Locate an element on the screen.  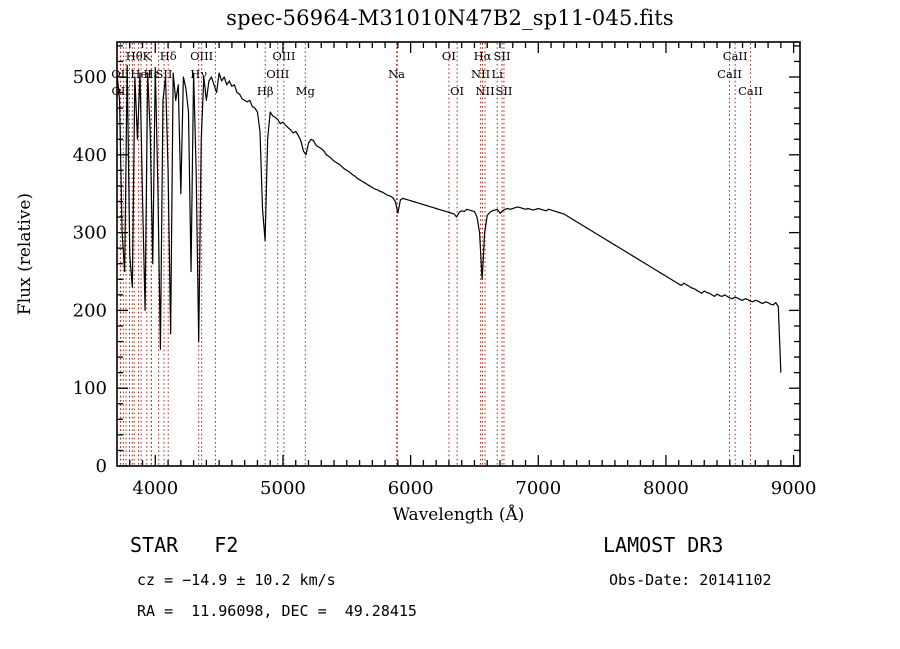
x-tick-label: 4000 is located at coordinates (155, 488).